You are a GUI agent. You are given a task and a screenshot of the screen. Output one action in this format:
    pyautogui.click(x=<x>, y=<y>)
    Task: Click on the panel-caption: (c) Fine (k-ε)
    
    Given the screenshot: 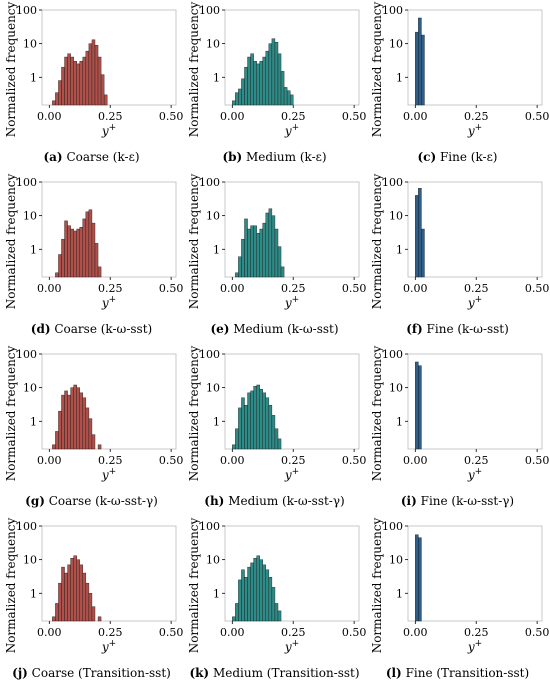 What is the action you would take?
    pyautogui.click(x=457, y=157)
    